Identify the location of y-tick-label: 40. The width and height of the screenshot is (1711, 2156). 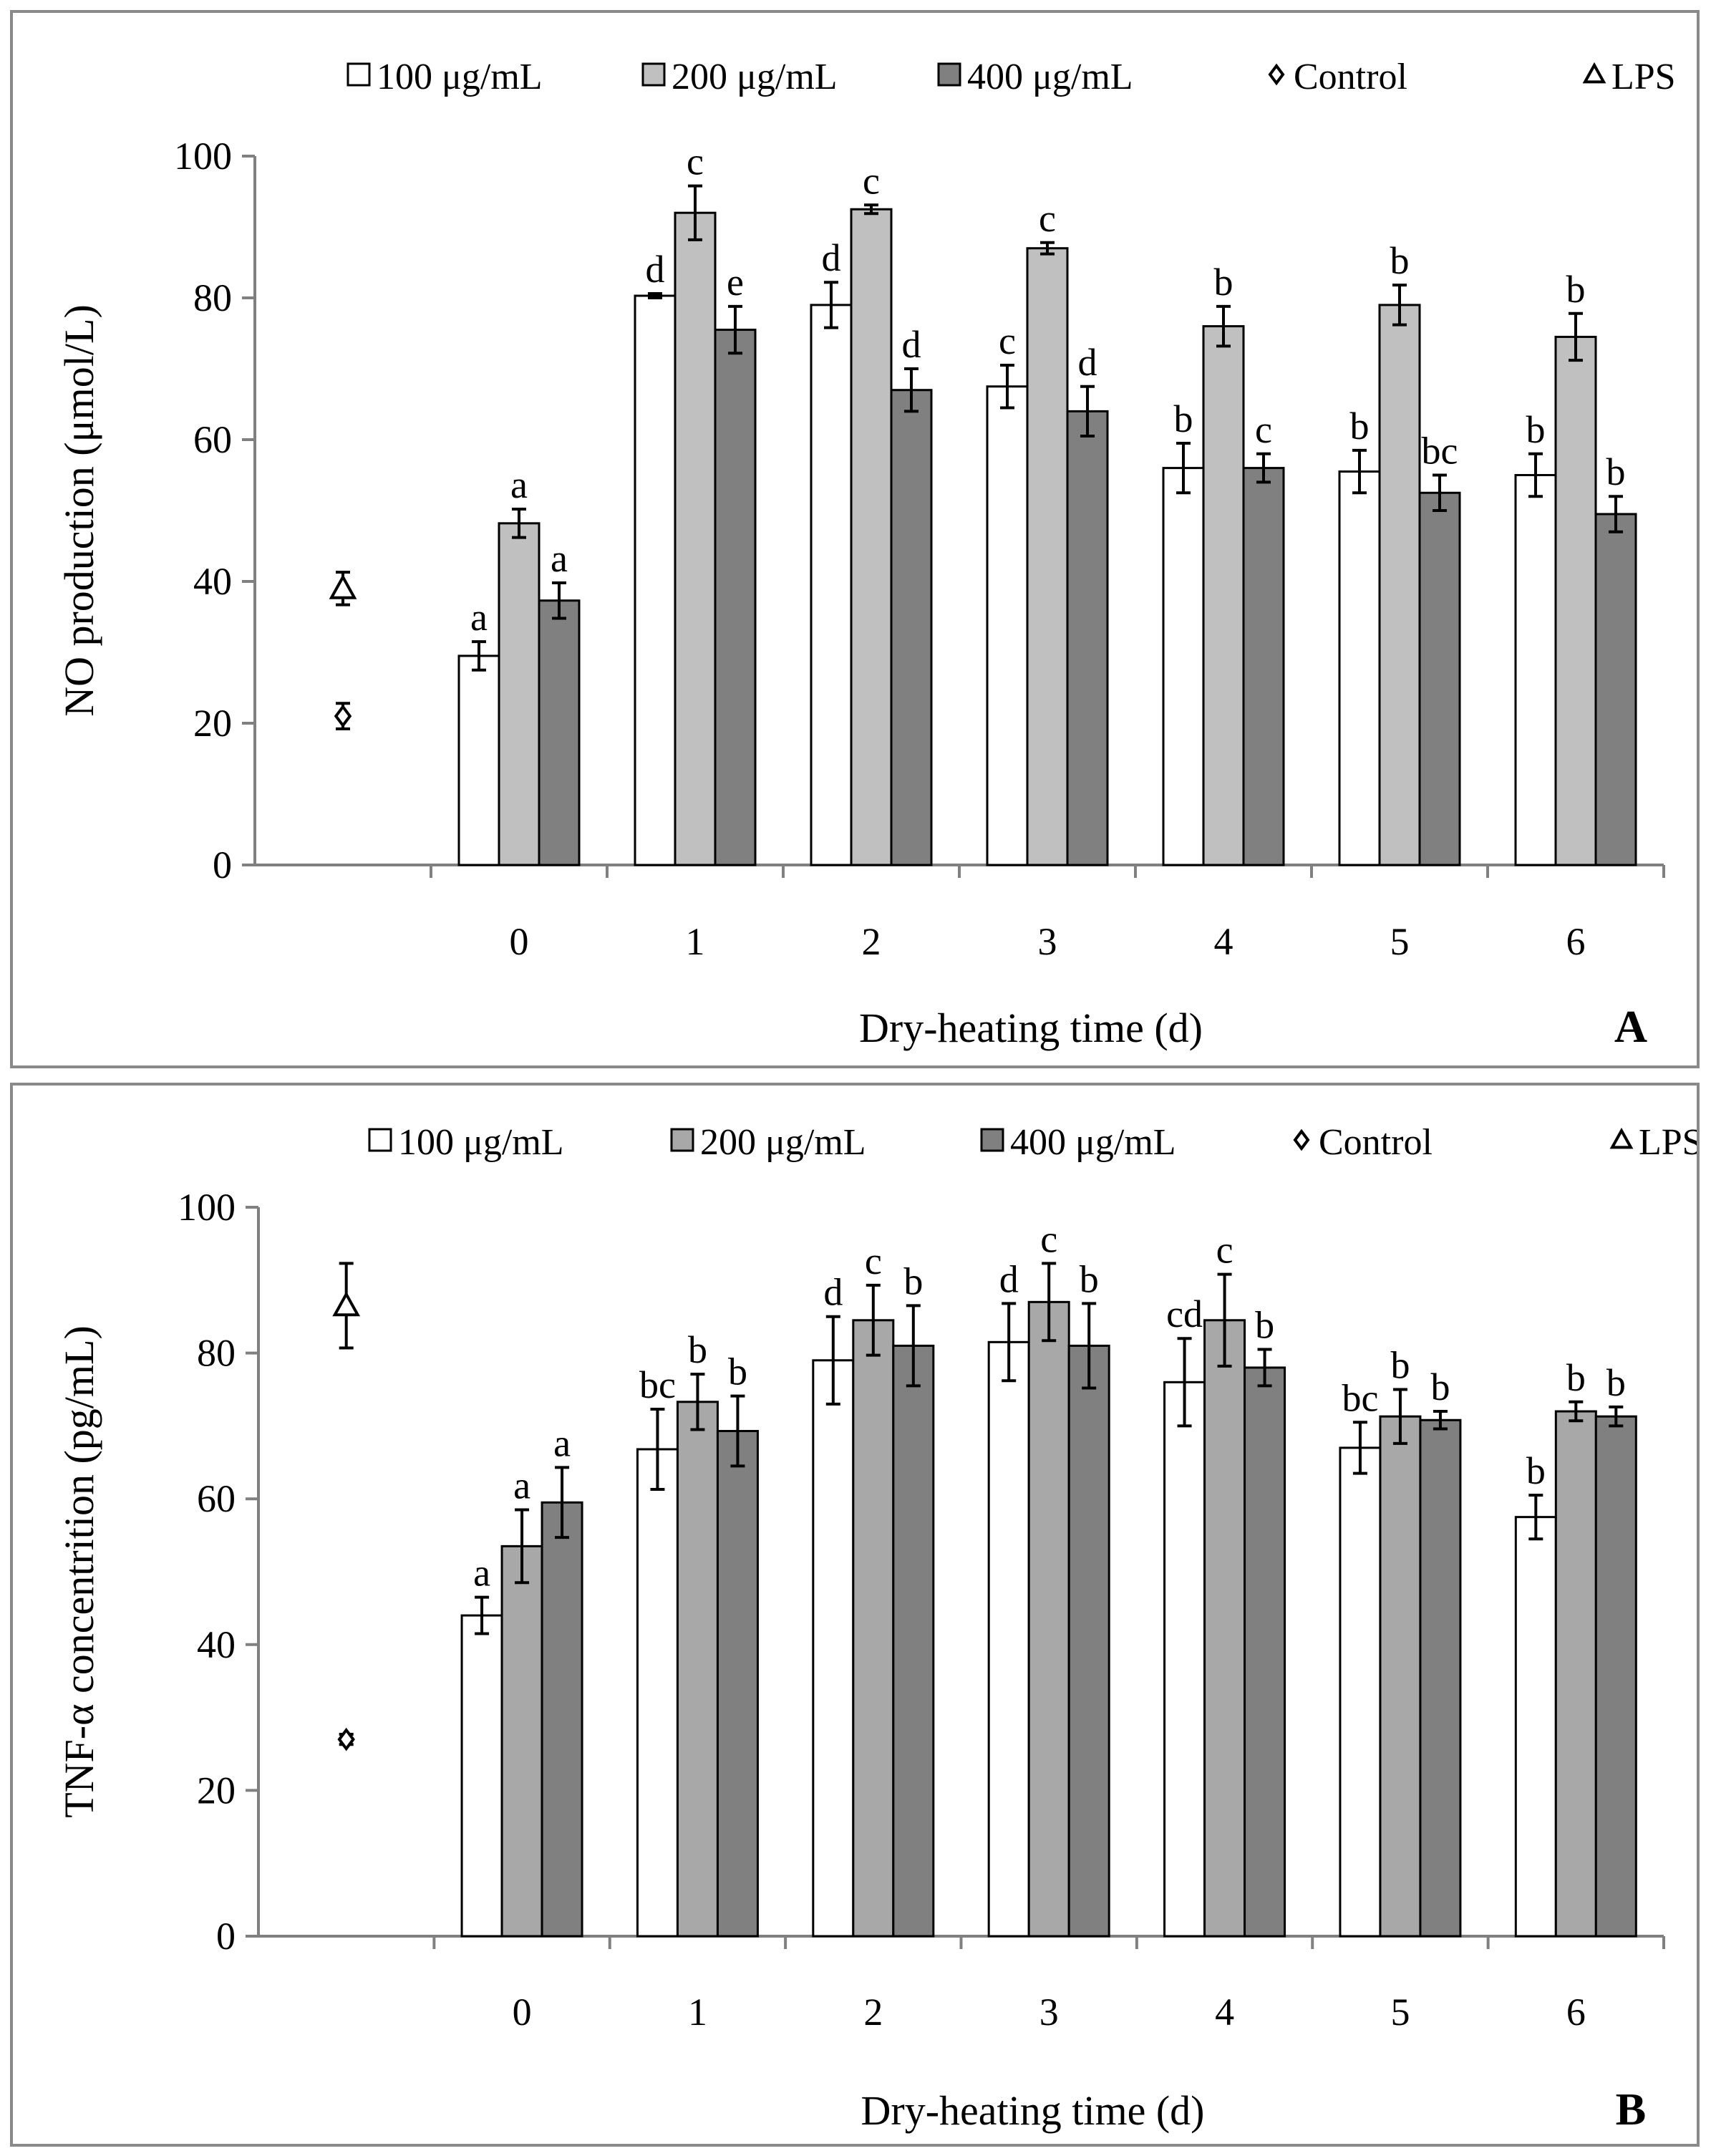
(216, 1644).